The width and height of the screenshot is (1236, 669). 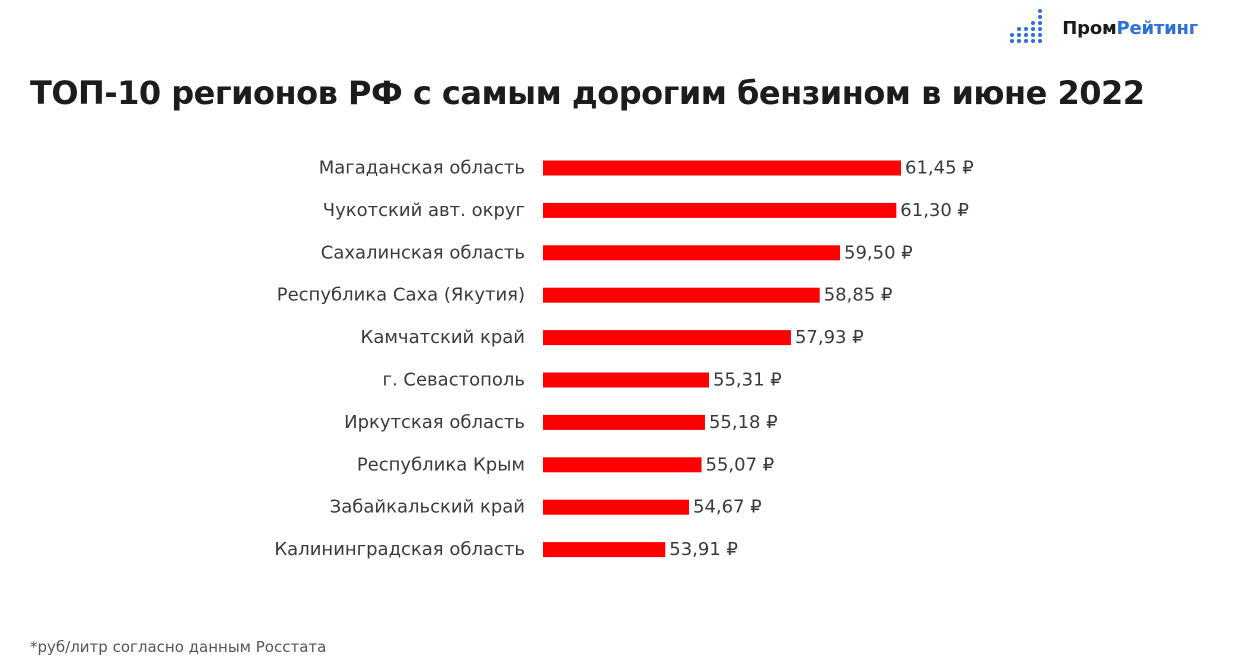 I want to click on value-label: 55,31 ₽, so click(x=747, y=380).